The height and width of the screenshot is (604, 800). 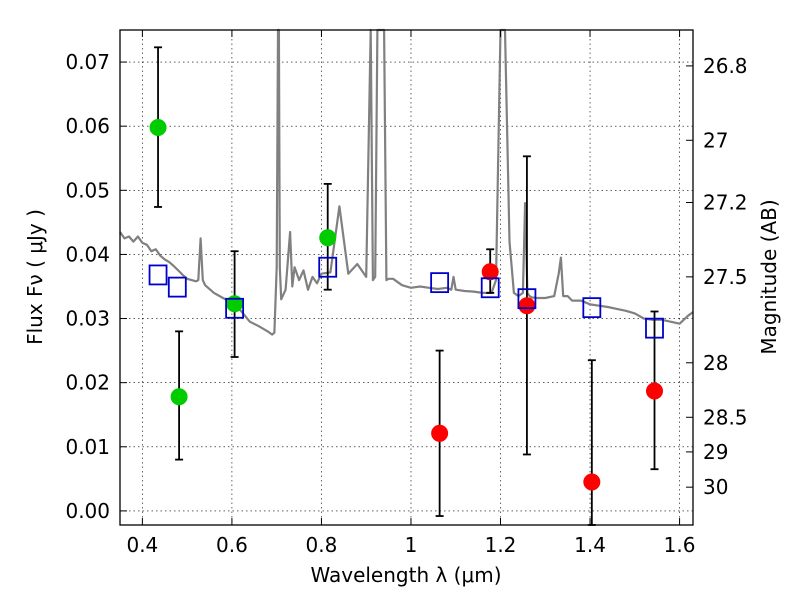 I want to click on right-tick-label: 26.8, so click(x=725, y=66).